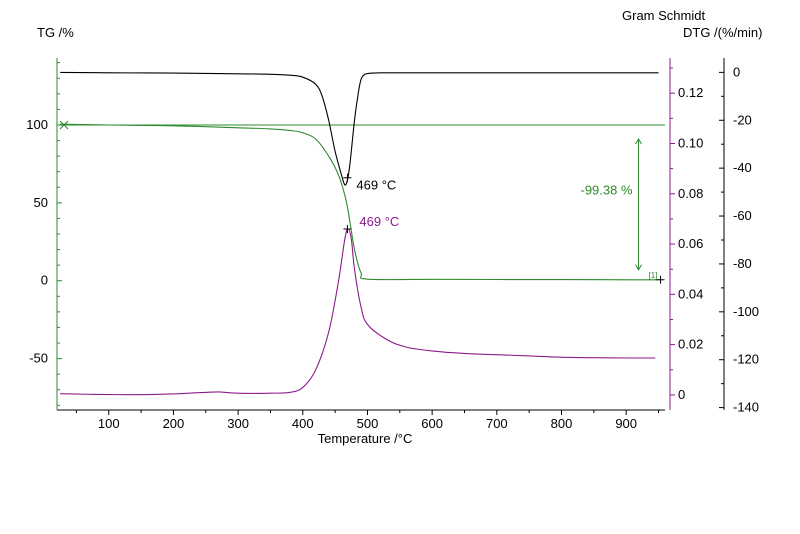 The image size is (800, 534). What do you see at coordinates (368, 423) in the screenshot?
I see `x-tick-label: 500` at bounding box center [368, 423].